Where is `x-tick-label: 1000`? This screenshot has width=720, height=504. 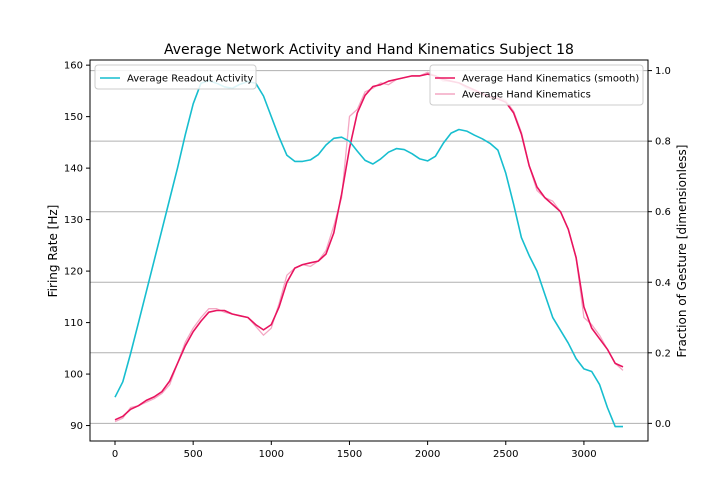
x-tick-label: 1000 is located at coordinates (271, 454).